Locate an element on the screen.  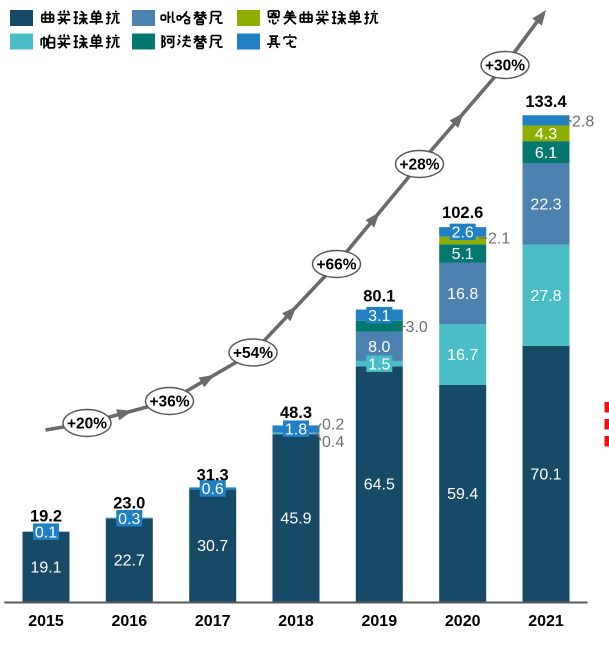
svg-text: 0.4 is located at coordinates (333, 442).